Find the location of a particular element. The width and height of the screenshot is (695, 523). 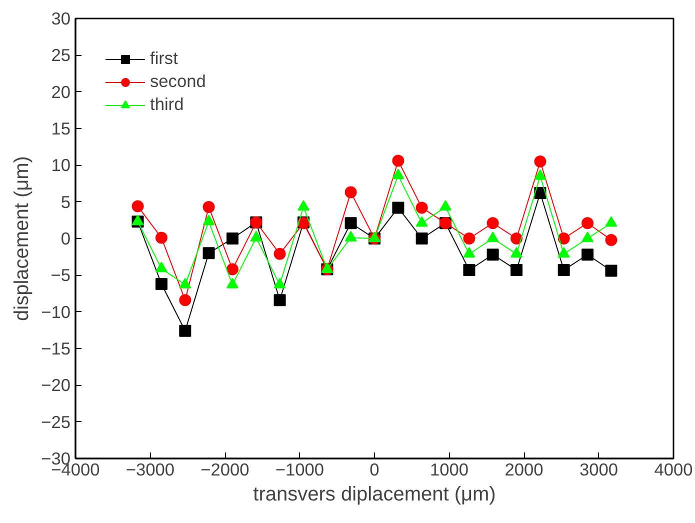

y-tick-label: −10 is located at coordinates (56, 312).